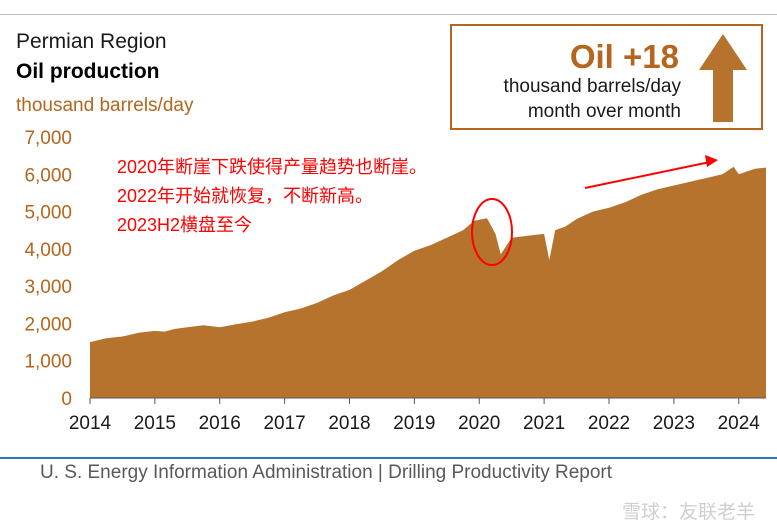  Describe the element at coordinates (220, 423) in the screenshot. I see `x-tick-label: 2016` at that location.